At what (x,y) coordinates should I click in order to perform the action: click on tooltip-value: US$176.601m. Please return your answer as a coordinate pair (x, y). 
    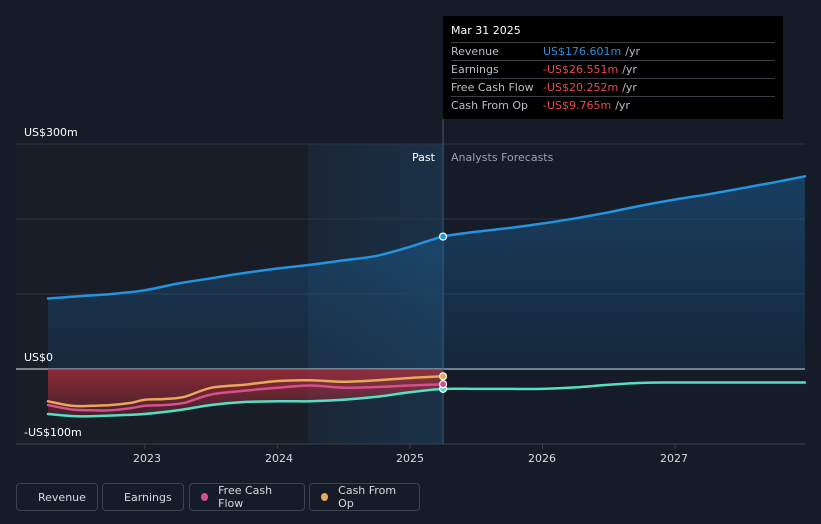
    Looking at the image, I should click on (582, 51).